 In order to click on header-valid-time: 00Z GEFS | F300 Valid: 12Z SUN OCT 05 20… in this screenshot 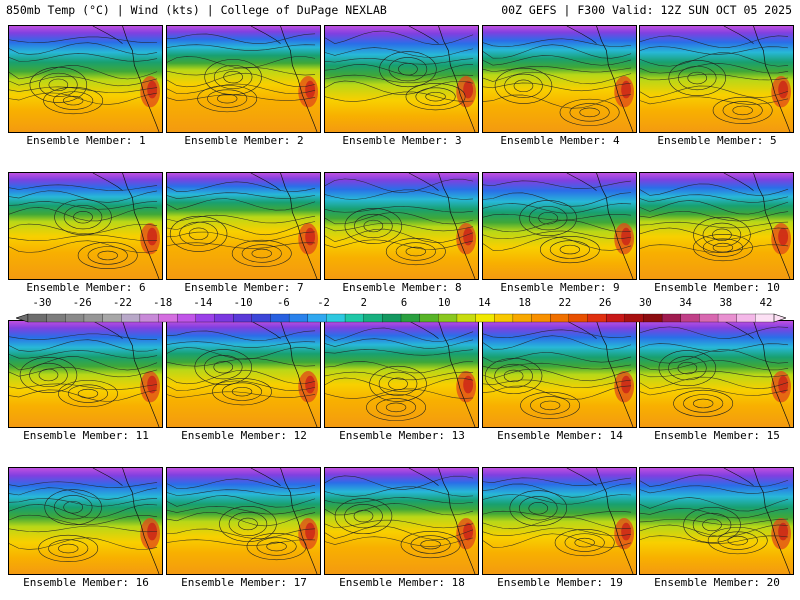, I will do `click(646, 10)`.